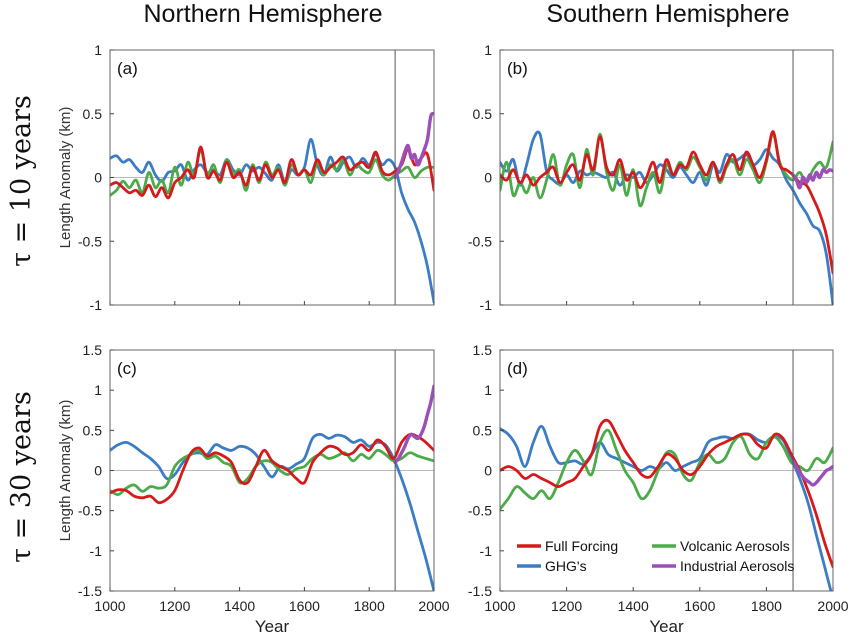 Image resolution: width=850 pixels, height=636 pixels. I want to click on panel-label: (b), so click(517, 68).